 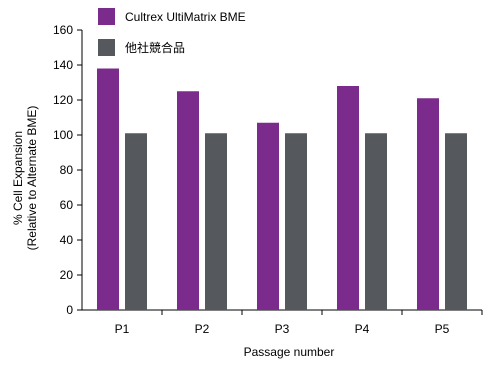 What do you see at coordinates (185, 17) in the screenshot?
I see `legend-label-1: Cultrex UltiMatrix BME` at bounding box center [185, 17].